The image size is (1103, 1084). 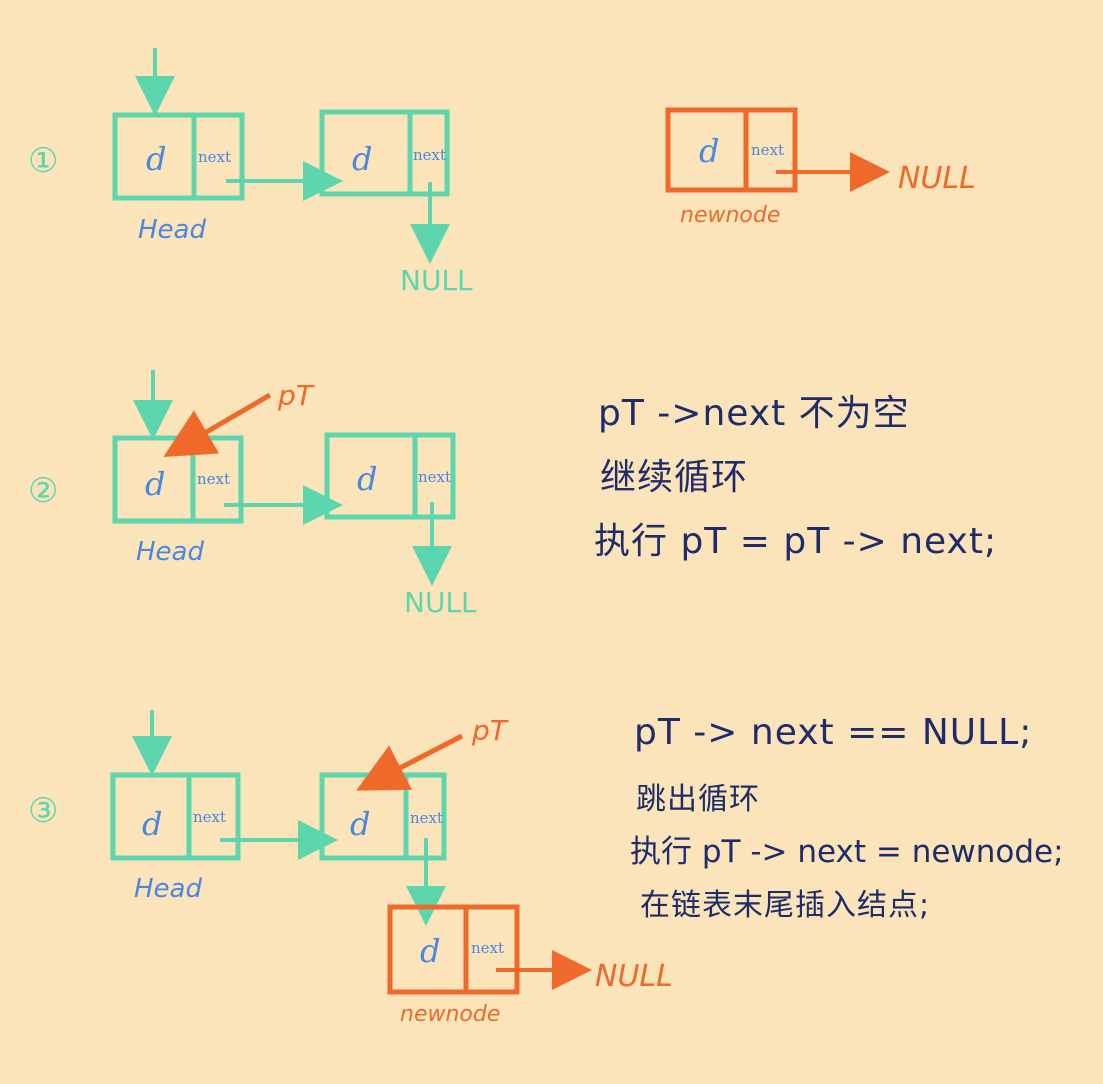 What do you see at coordinates (754, 413) in the screenshot?
I see `note-line: pT ->next 不为空` at bounding box center [754, 413].